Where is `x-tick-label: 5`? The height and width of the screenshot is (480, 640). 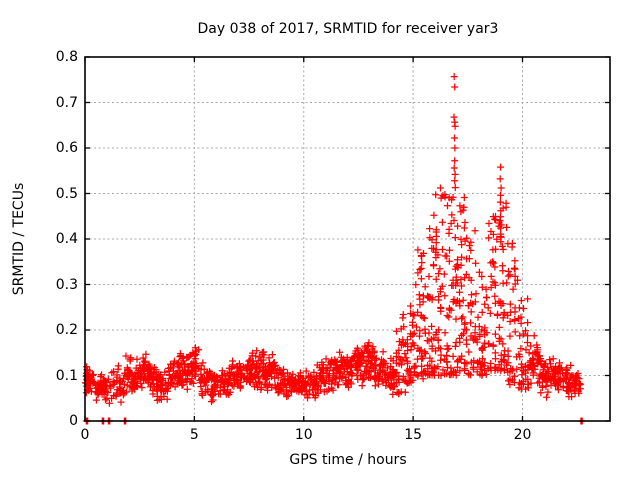 x-tick-label: 5 is located at coordinates (194, 435).